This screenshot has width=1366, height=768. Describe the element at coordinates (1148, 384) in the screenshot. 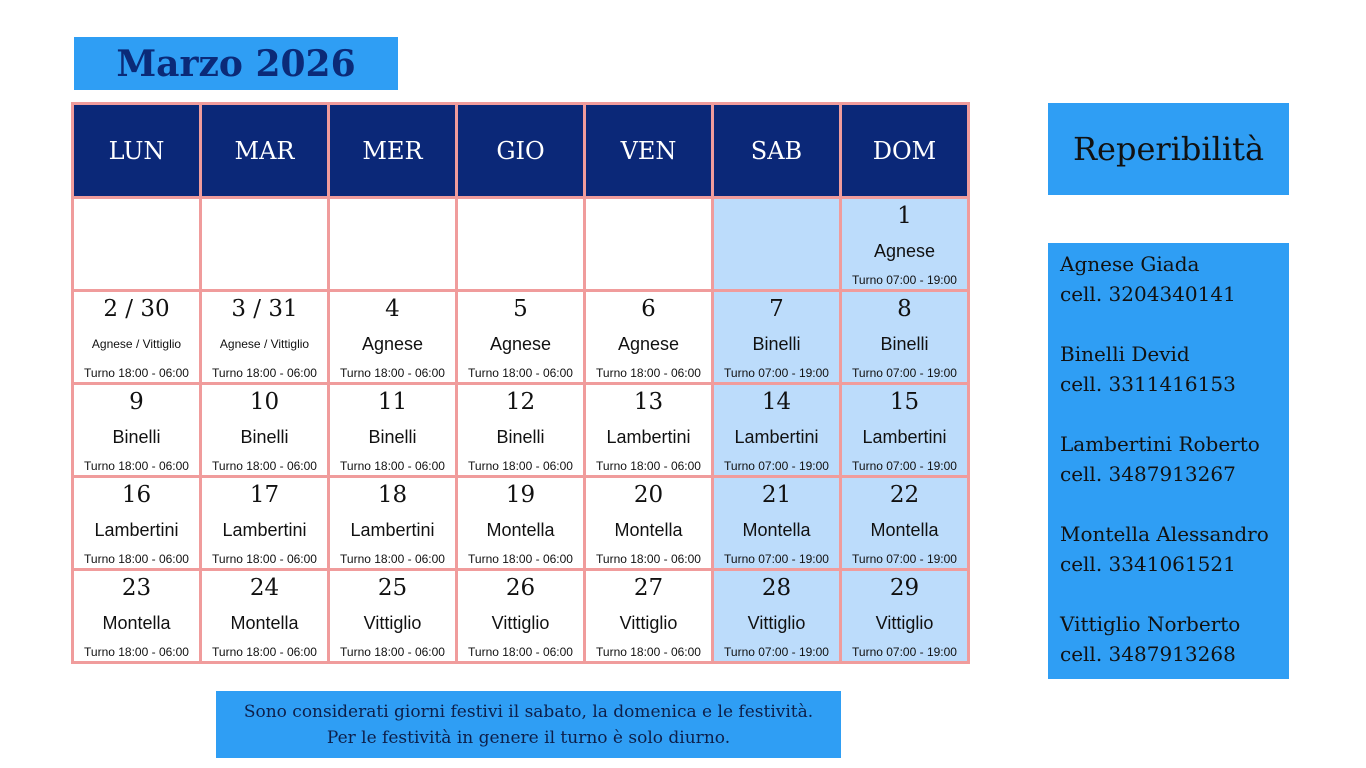

I see `contact-phone: cell. 3311416153` at that location.